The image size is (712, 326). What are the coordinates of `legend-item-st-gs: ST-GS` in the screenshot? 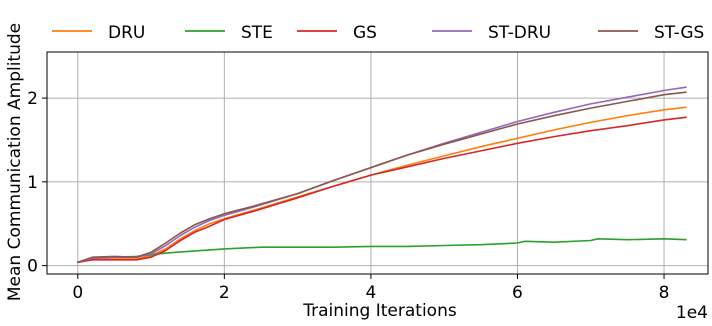 It's located at (651, 33).